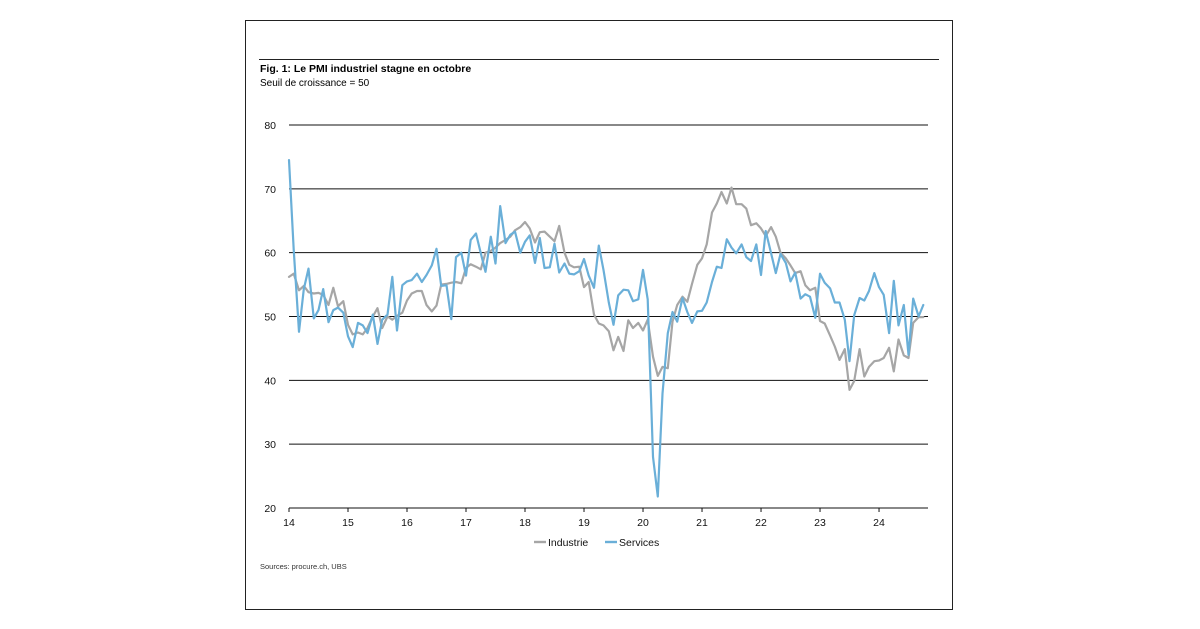 The height and width of the screenshot is (629, 1200). I want to click on y-axis-ticks: 20 30 40 50 60 70 80, so click(270, 317).